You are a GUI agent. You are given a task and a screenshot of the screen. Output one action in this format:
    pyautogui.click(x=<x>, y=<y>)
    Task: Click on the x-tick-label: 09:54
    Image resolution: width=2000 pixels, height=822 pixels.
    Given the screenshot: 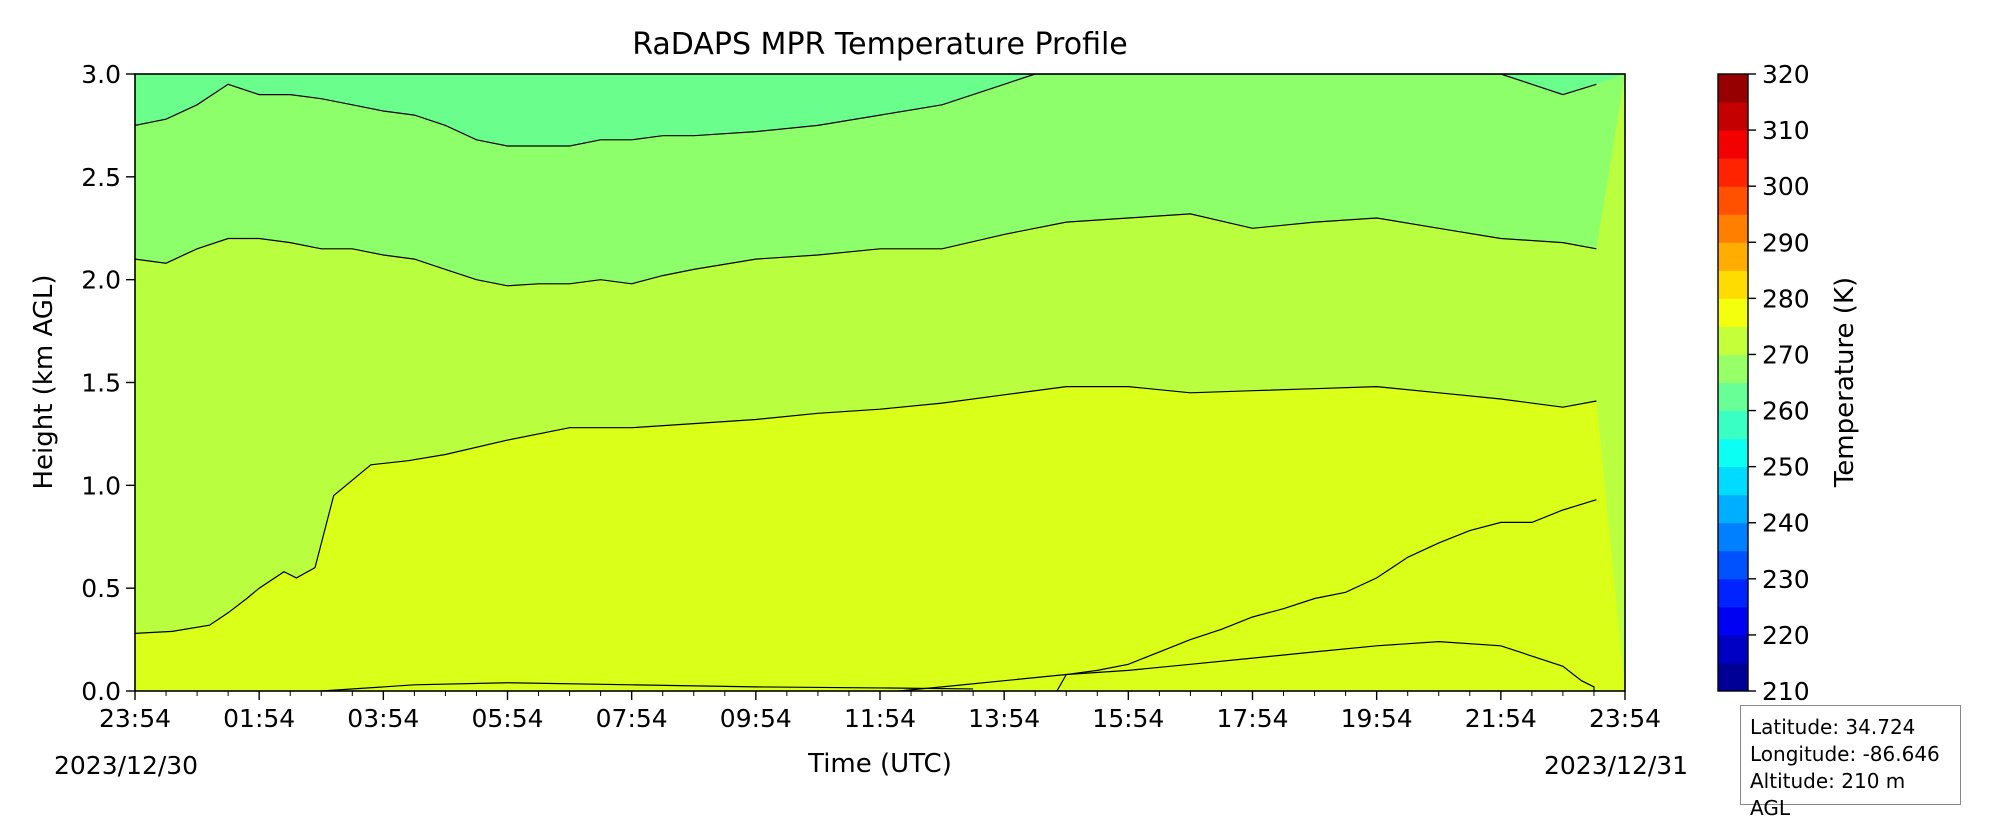 What is the action you would take?
    pyautogui.click(x=756, y=718)
    